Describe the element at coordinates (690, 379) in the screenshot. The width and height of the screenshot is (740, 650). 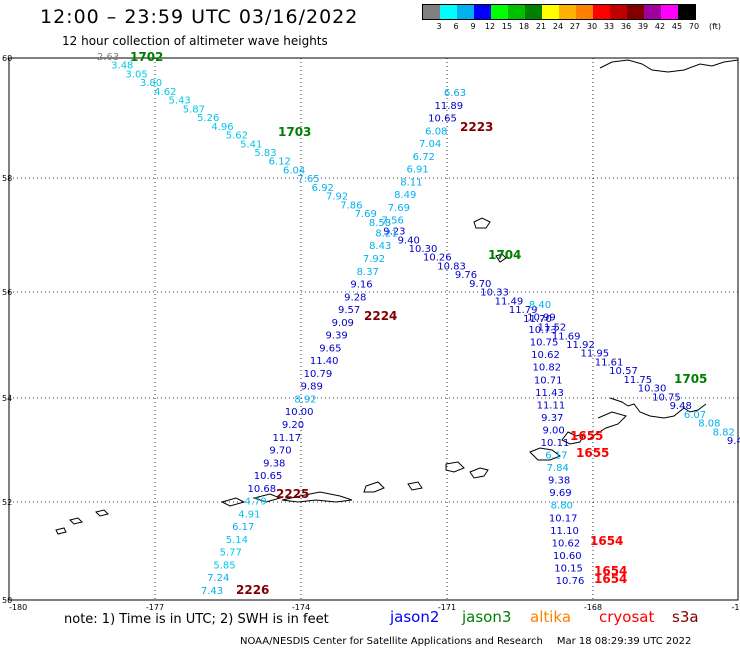
I see `pass-time-label: 1705` at that location.